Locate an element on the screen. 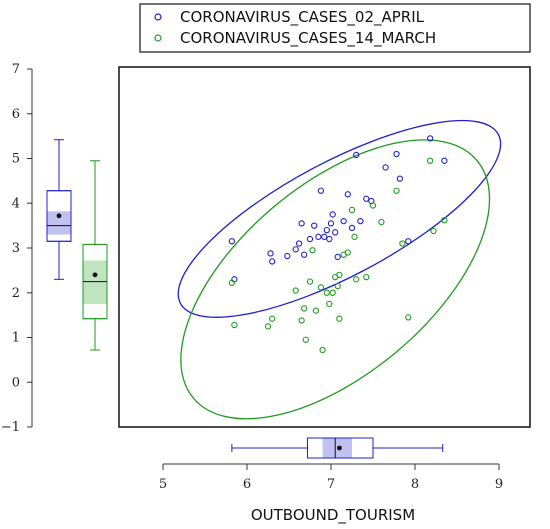  boxplot-x-box-outline is located at coordinates (340, 448).